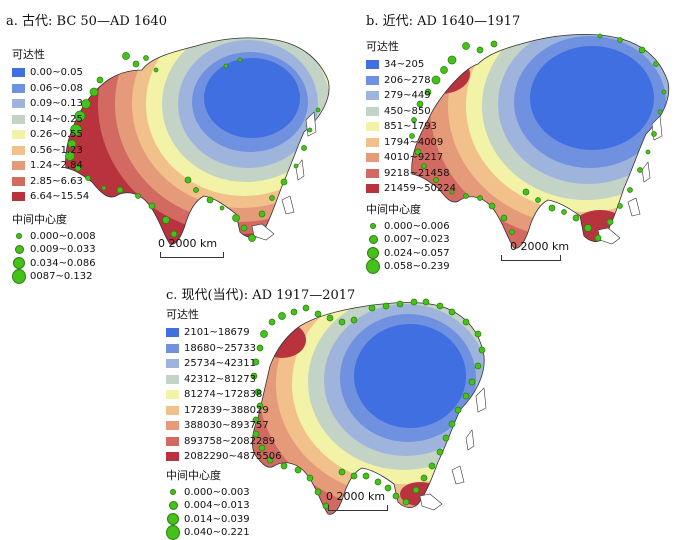 Image resolution: width=700 pixels, height=540 pixels. I want to click on accessibility-class-1: 206~278, so click(411, 81).